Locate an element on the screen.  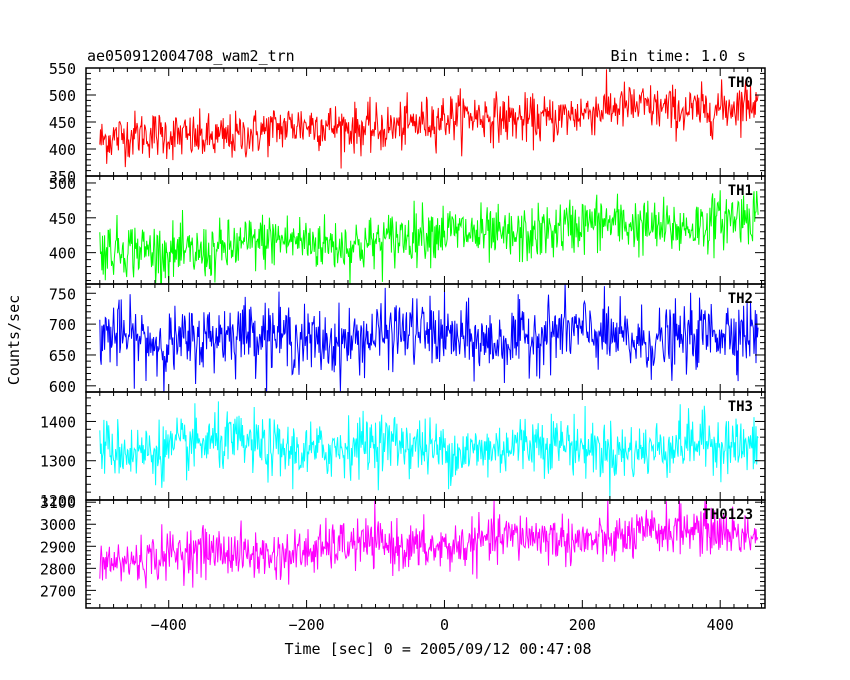
series-th1-trace is located at coordinates (429, 237).